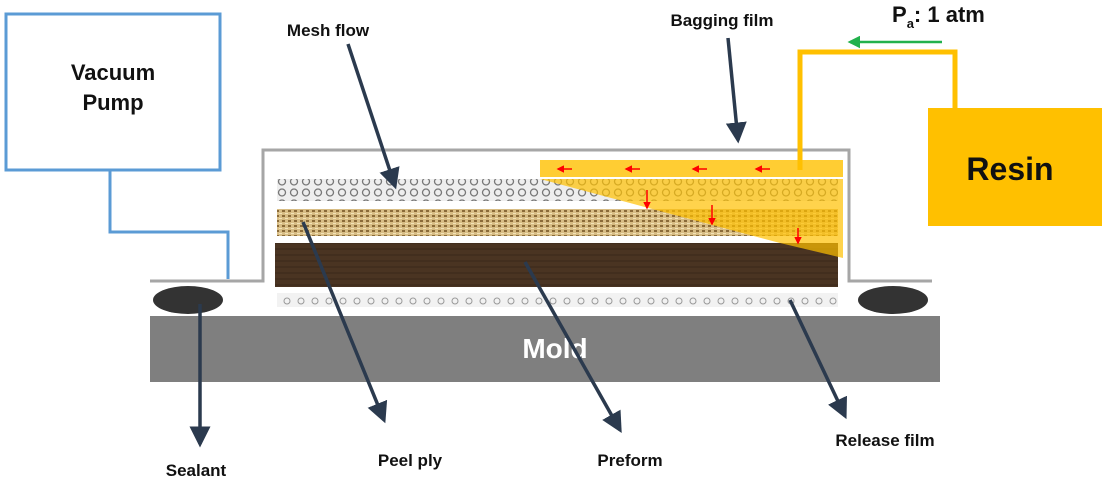 The width and height of the screenshot is (1102, 482). I want to click on sealant-label: Sealant, so click(196, 470).